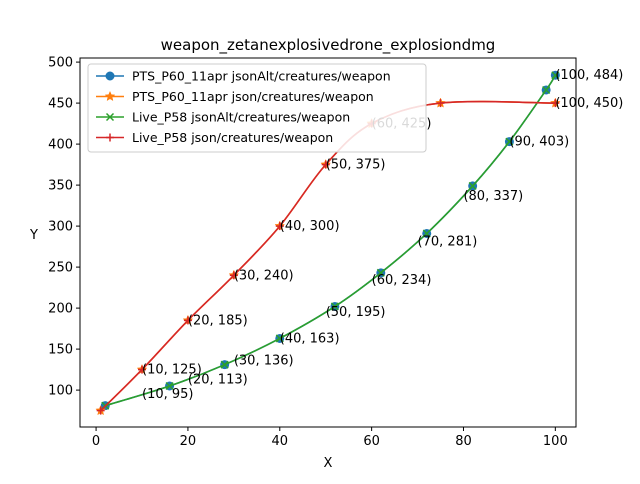 The height and width of the screenshot is (484, 640). Describe the element at coordinates (328, 463) in the screenshot. I see `x-axis-label: X` at that location.